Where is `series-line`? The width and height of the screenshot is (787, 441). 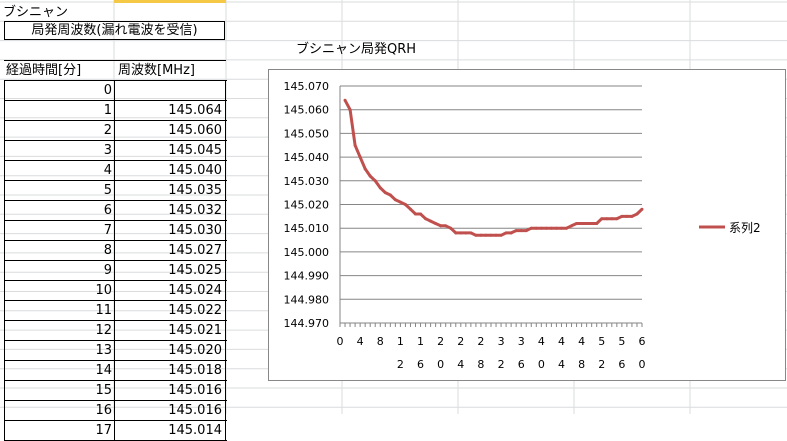 series-line is located at coordinates (493, 168).